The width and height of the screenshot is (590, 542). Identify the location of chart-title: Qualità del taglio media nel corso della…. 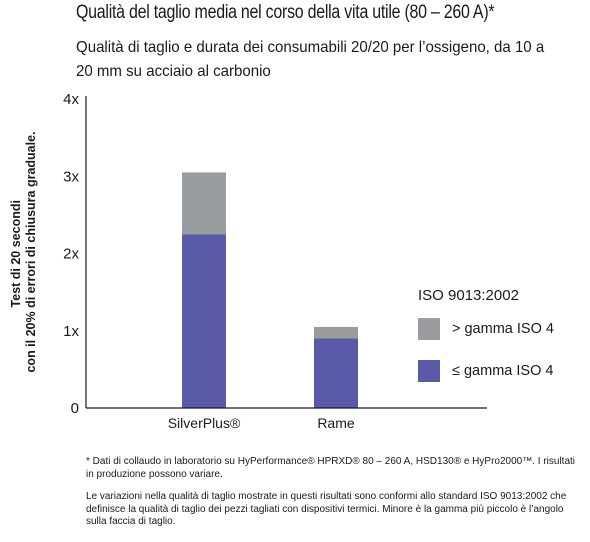
(285, 12).